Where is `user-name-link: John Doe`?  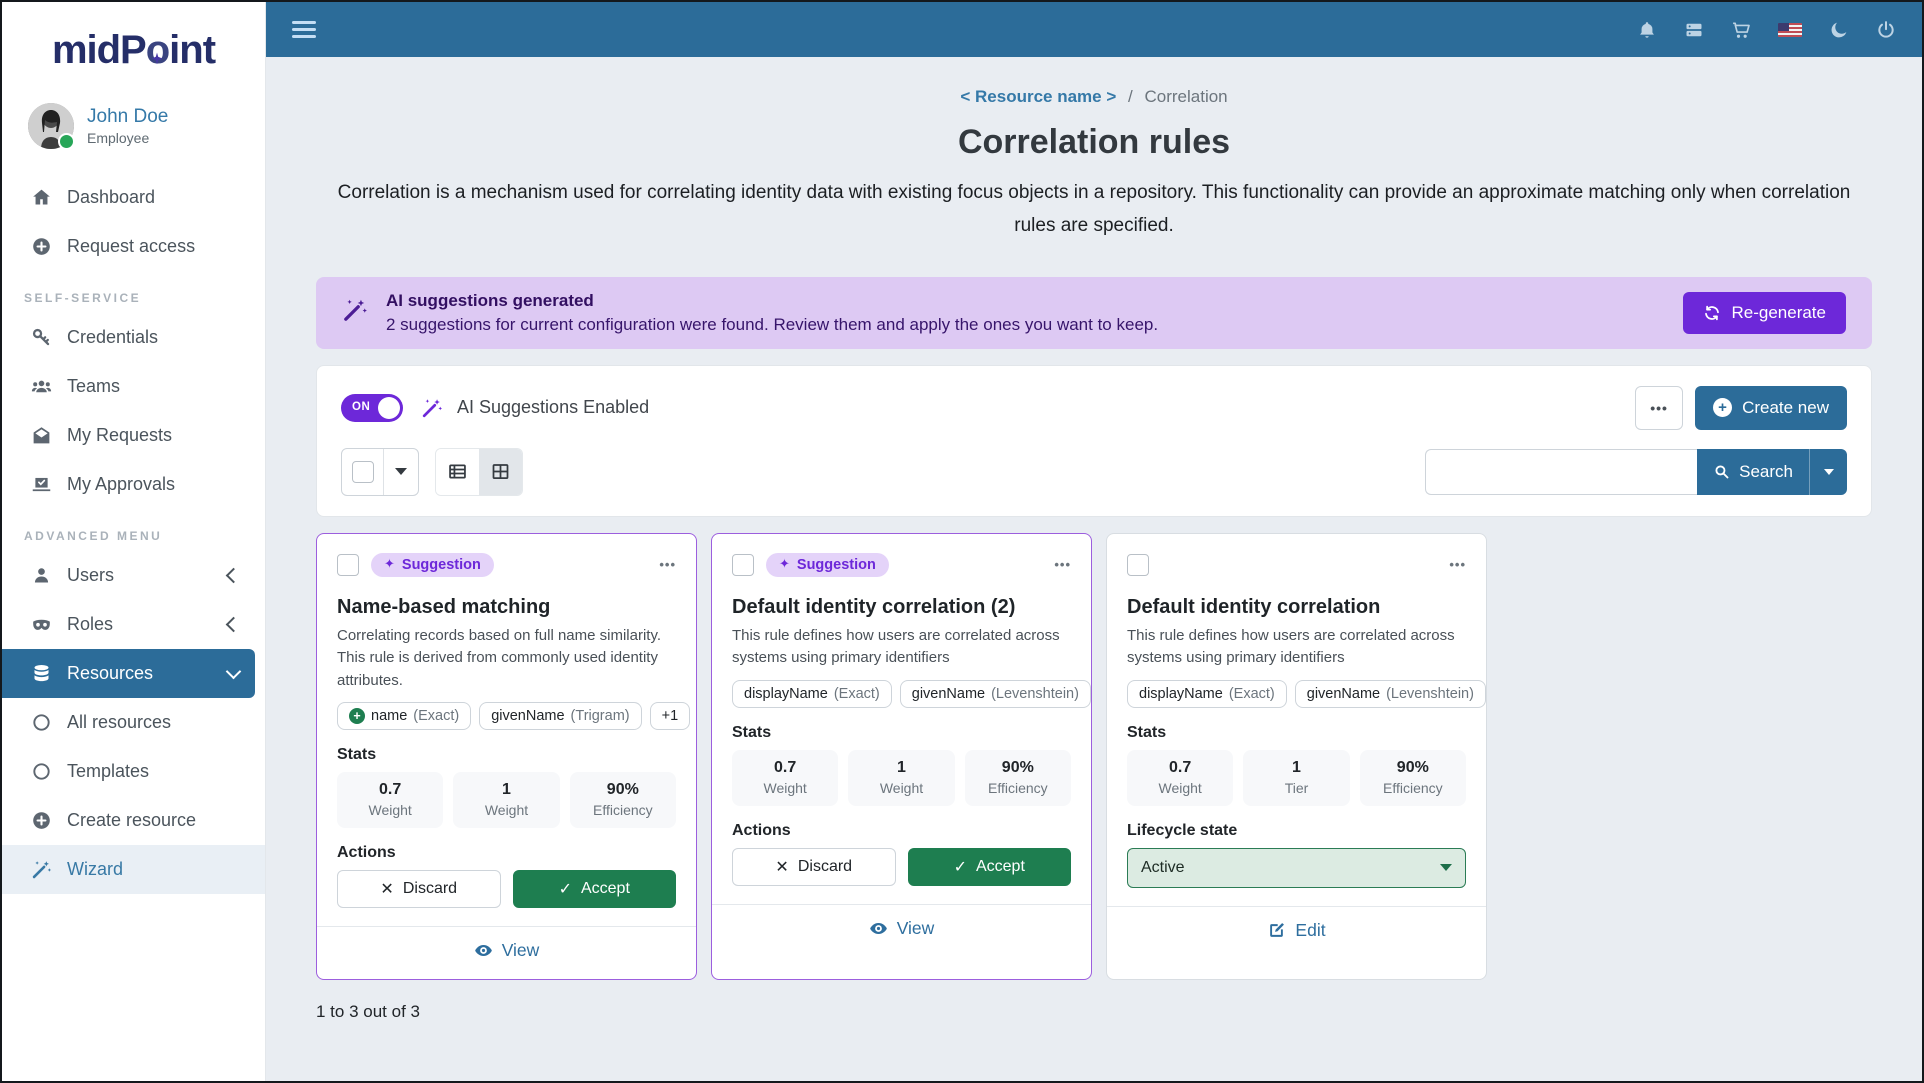
user-name-link: John Doe is located at coordinates (128, 117).